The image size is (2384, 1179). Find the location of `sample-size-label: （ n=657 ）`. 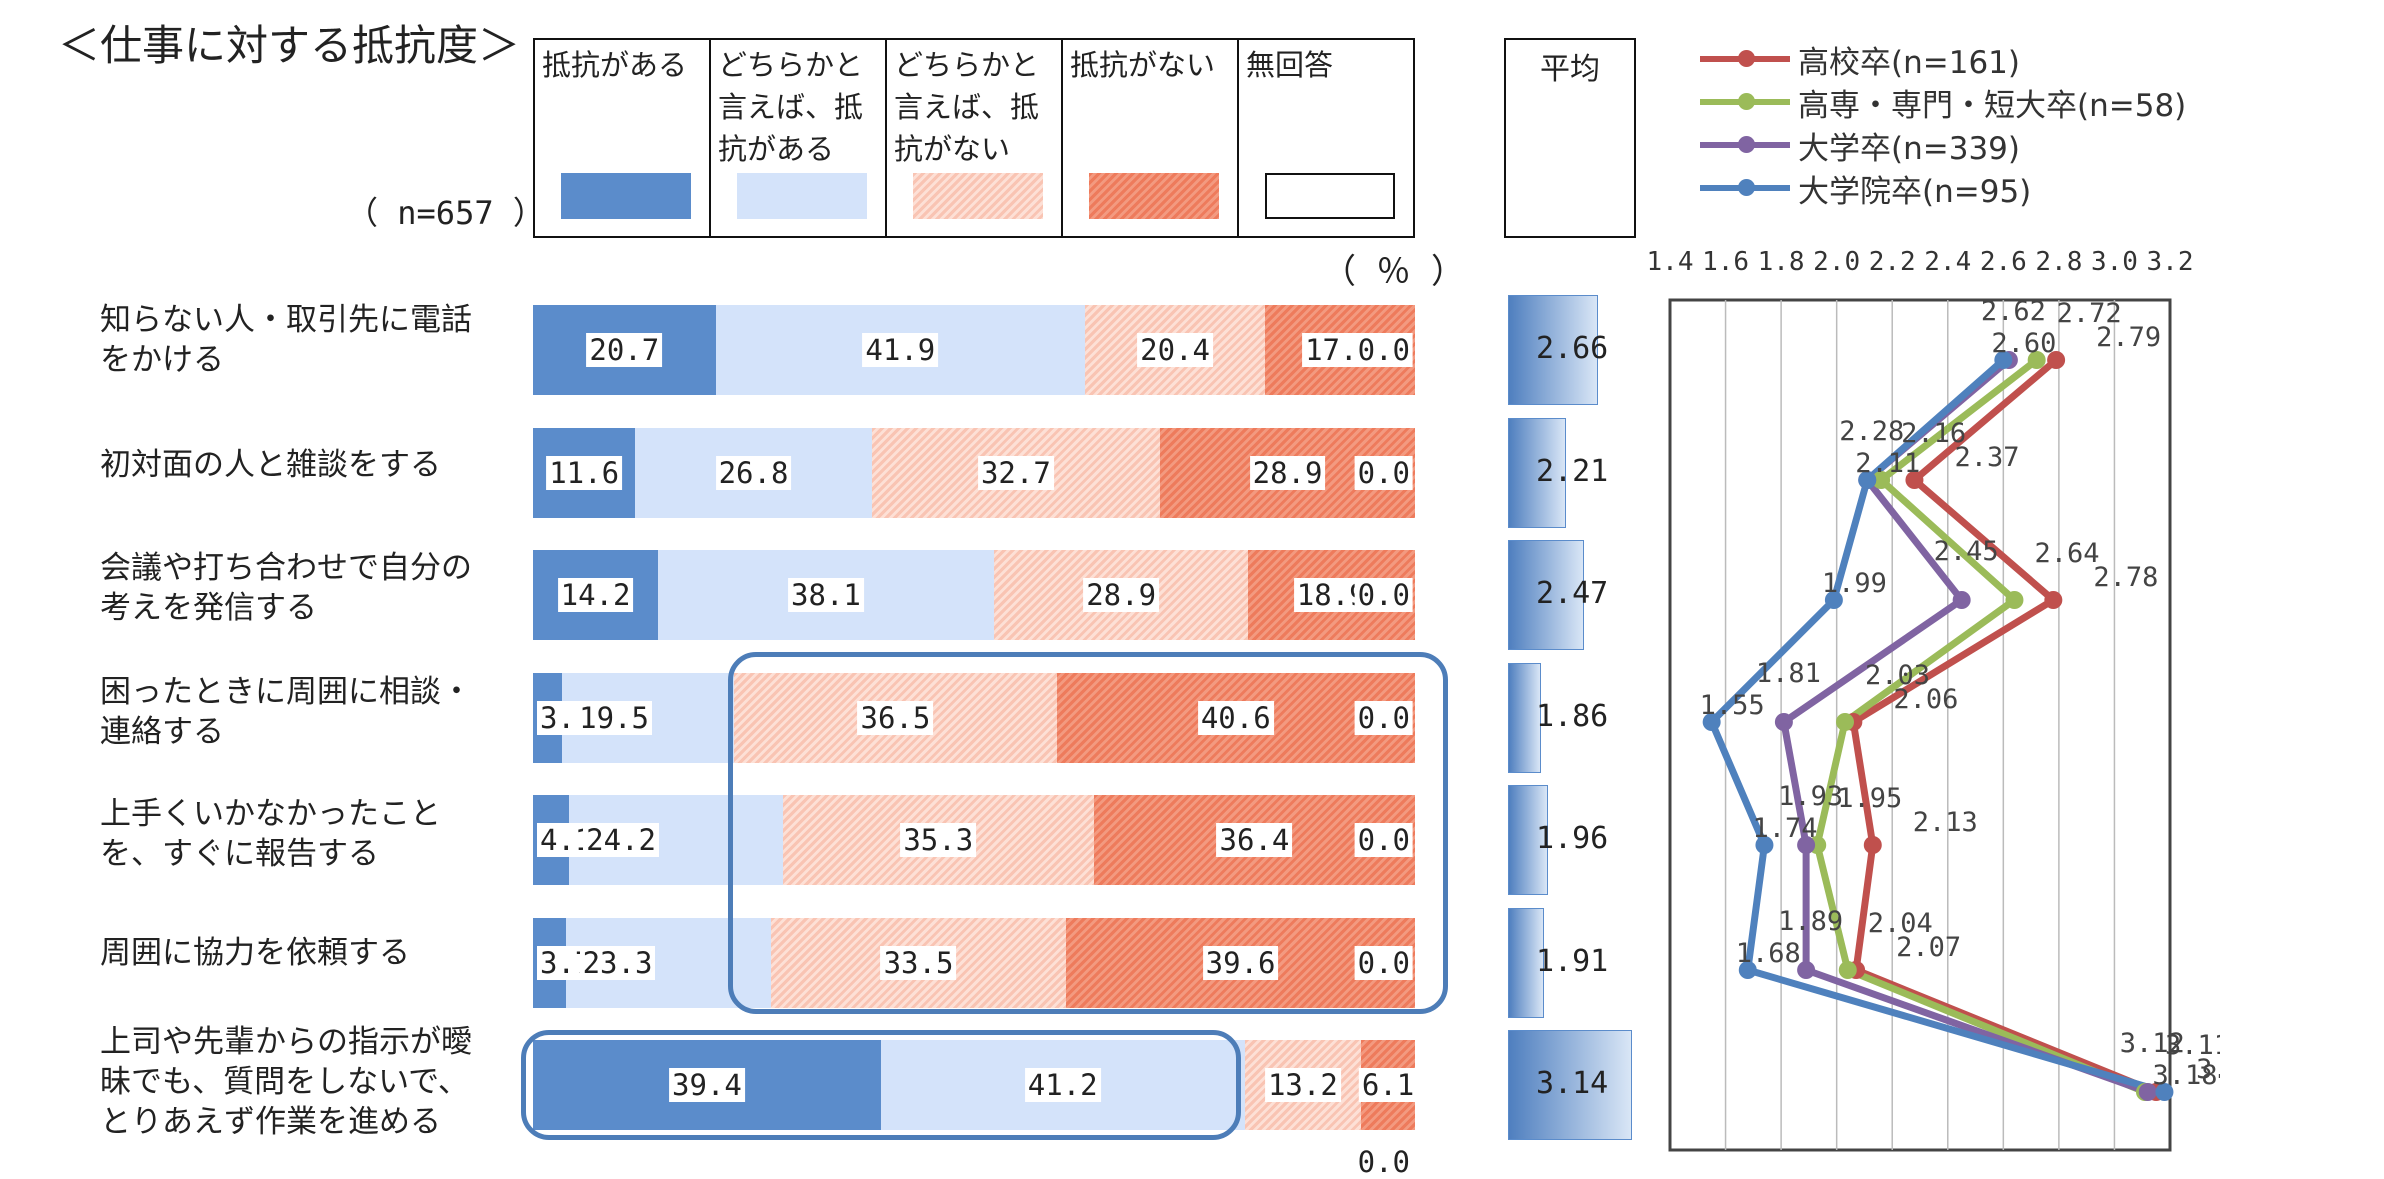

sample-size-label: （ n=657 ） is located at coordinates (445, 213).